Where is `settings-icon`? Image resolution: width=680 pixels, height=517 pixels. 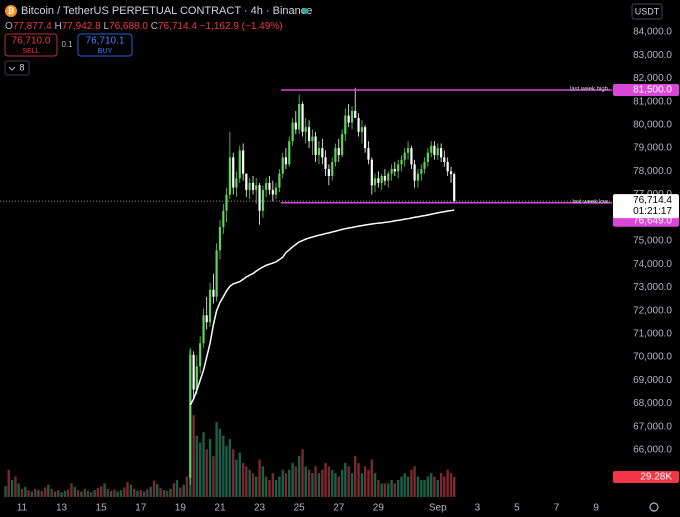
settings-icon is located at coordinates (654, 507).